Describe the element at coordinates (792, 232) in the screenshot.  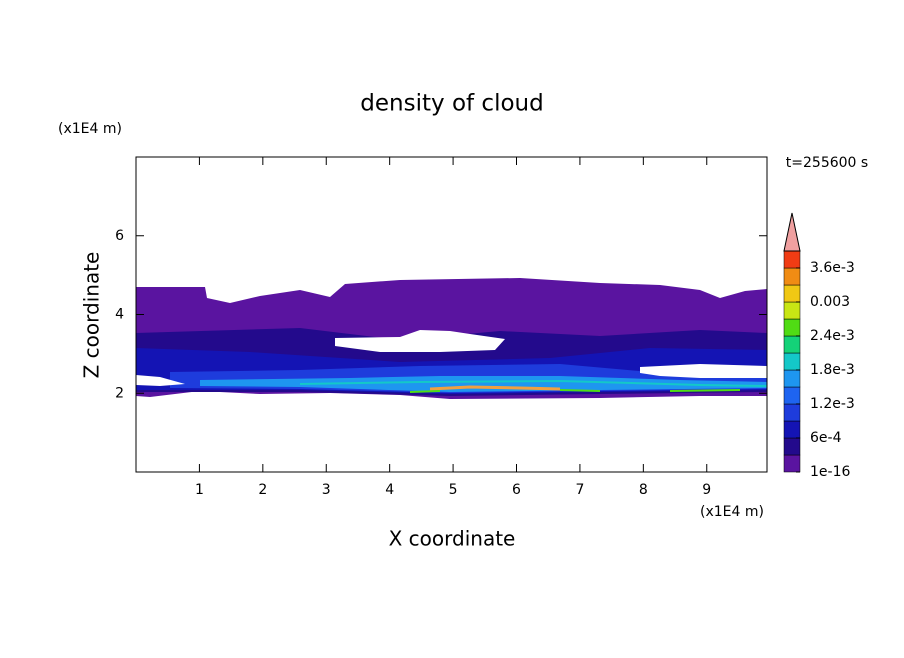
I see `colorbar-extend` at that location.